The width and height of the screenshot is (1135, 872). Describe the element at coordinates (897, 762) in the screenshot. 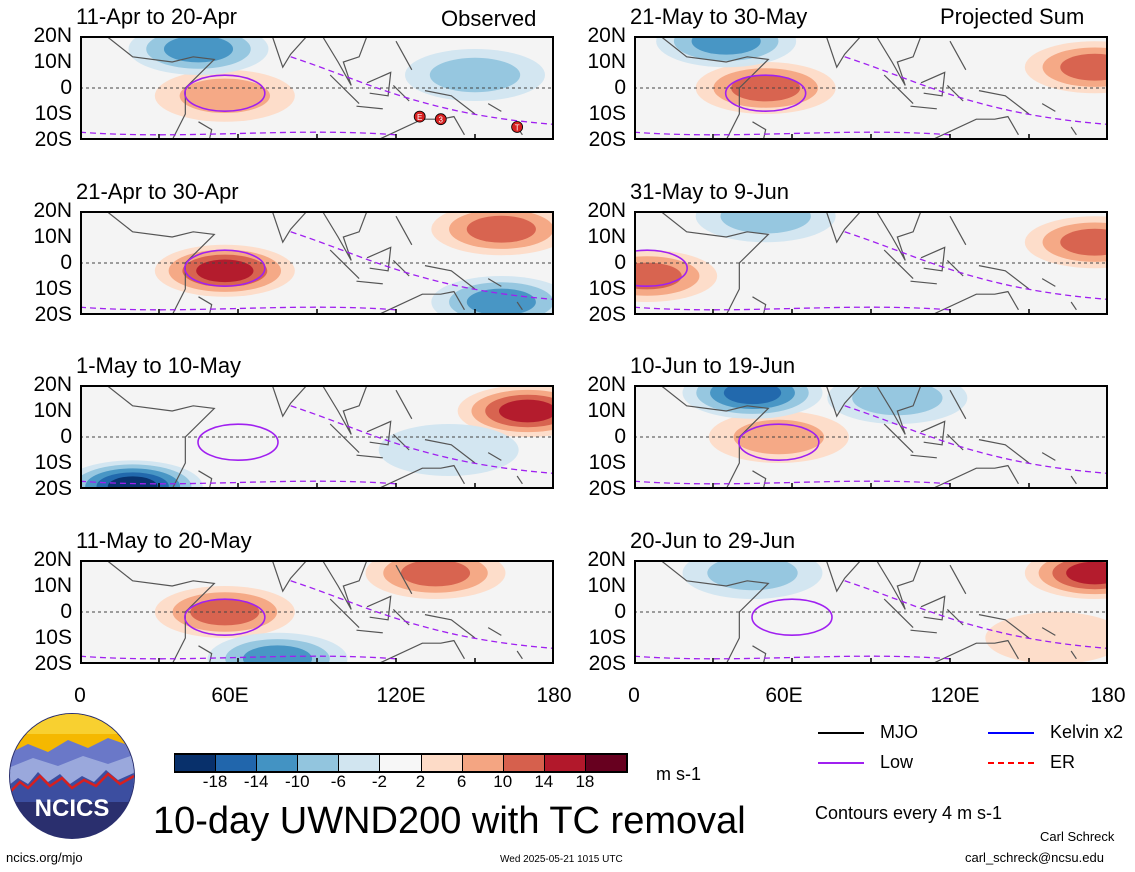

I see `legend-label: Low` at that location.